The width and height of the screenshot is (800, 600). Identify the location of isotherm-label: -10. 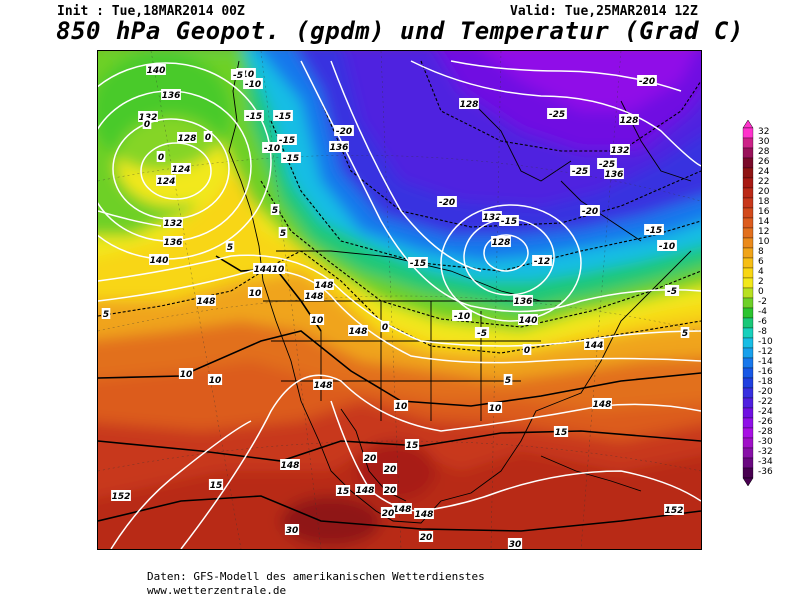
(272, 149).